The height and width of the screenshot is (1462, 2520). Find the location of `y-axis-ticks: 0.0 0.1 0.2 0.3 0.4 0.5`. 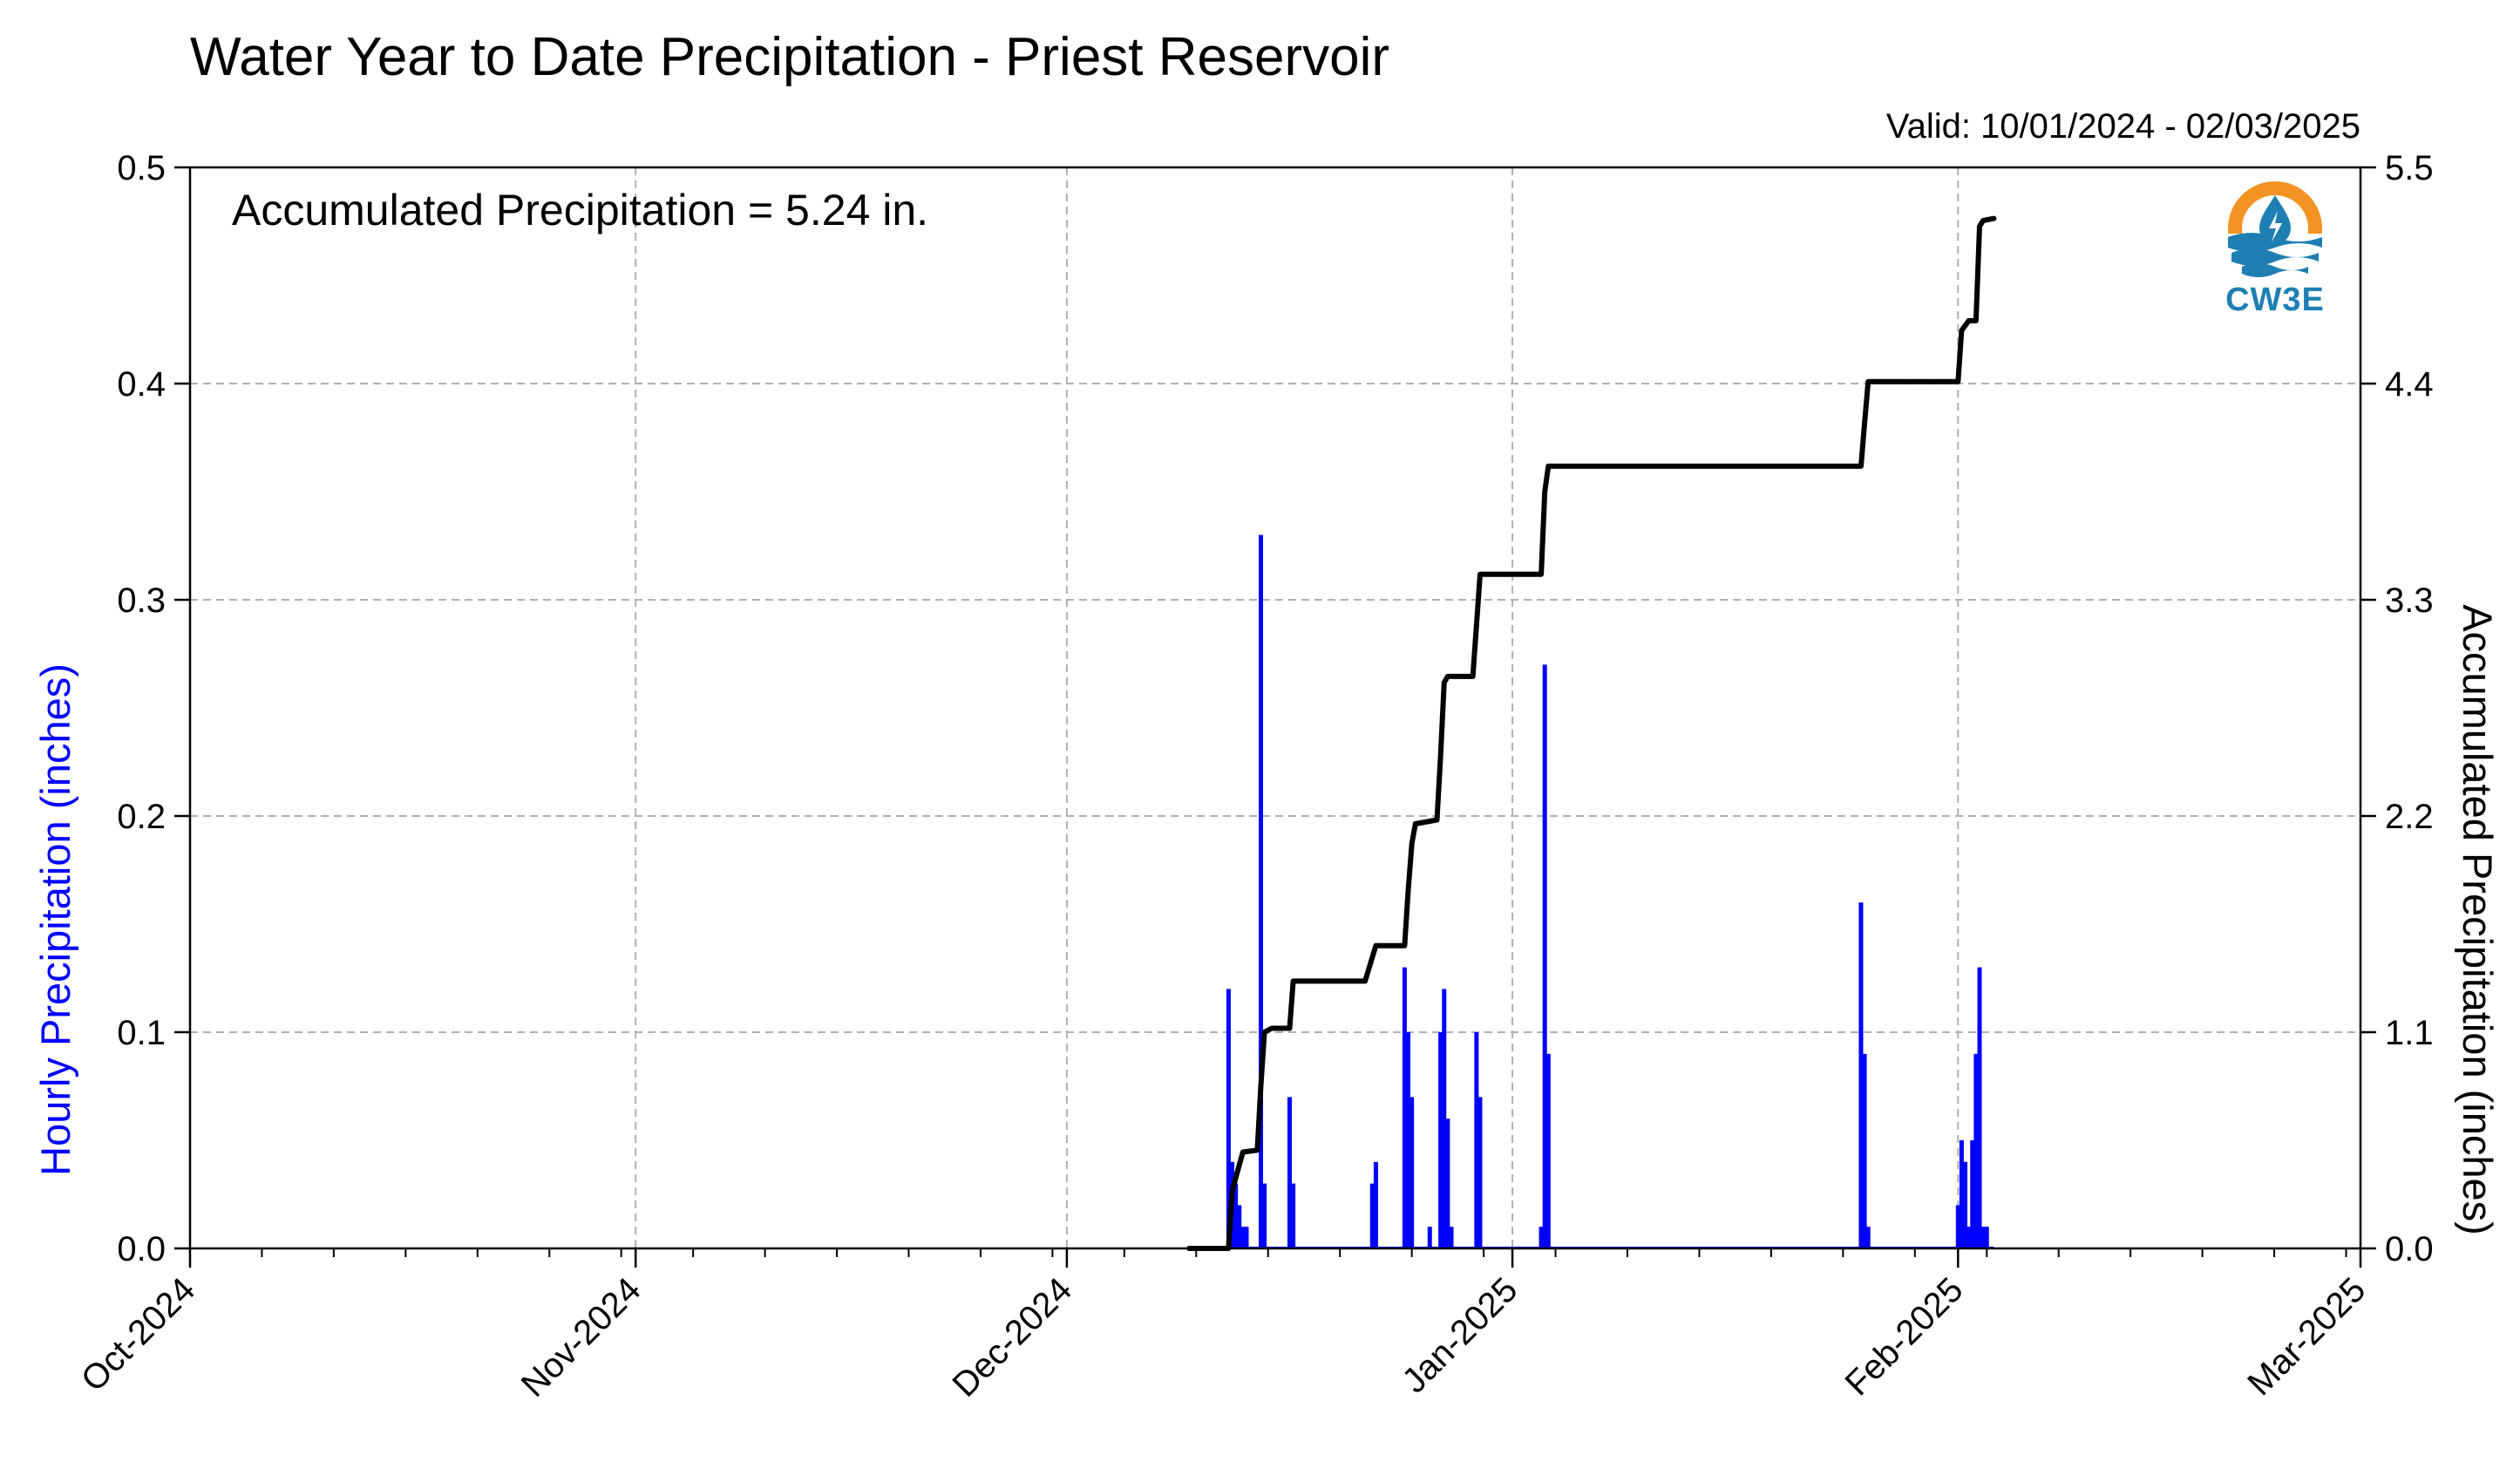

y-axis-ticks: 0.0 0.1 0.2 0.3 0.4 0.5 is located at coordinates (153, 708).